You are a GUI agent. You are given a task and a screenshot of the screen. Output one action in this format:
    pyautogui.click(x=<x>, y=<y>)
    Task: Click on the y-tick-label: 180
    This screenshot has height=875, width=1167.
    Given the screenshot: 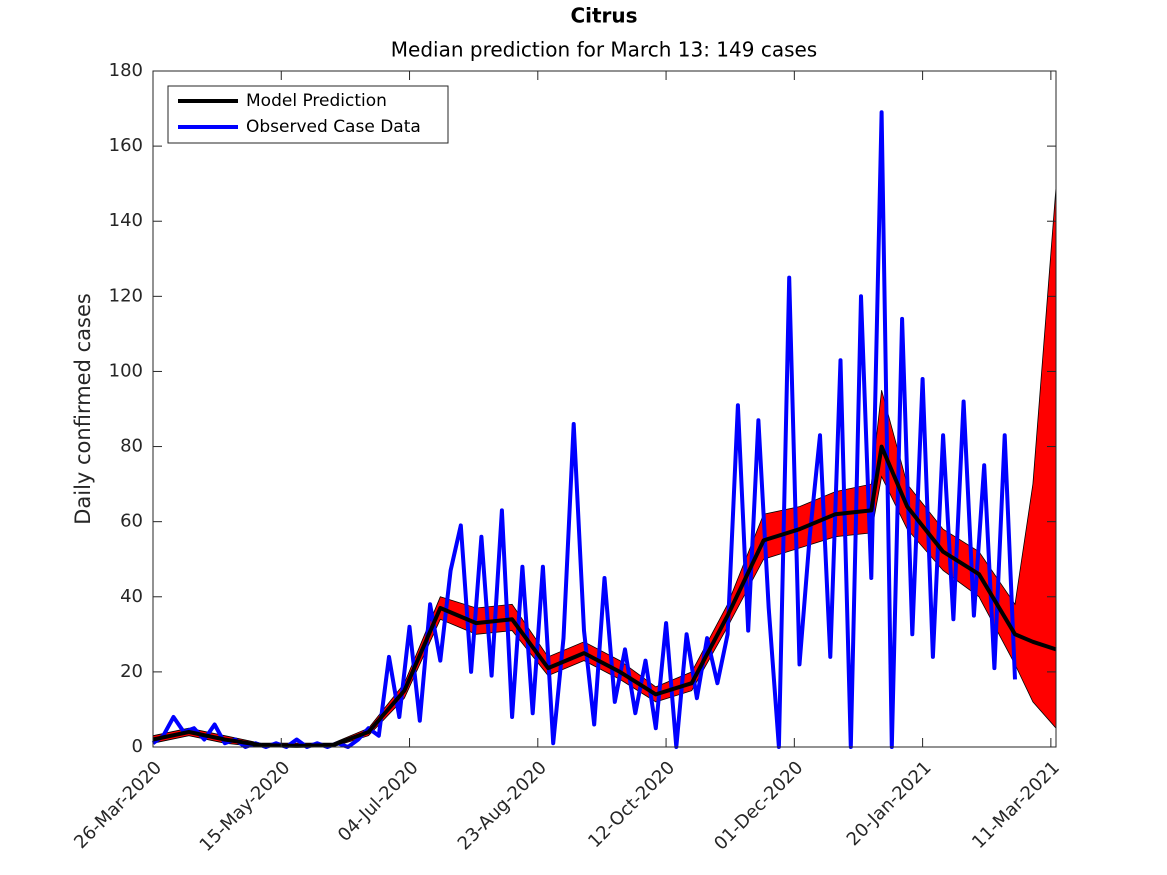 What is the action you would take?
    pyautogui.click(x=126, y=70)
    